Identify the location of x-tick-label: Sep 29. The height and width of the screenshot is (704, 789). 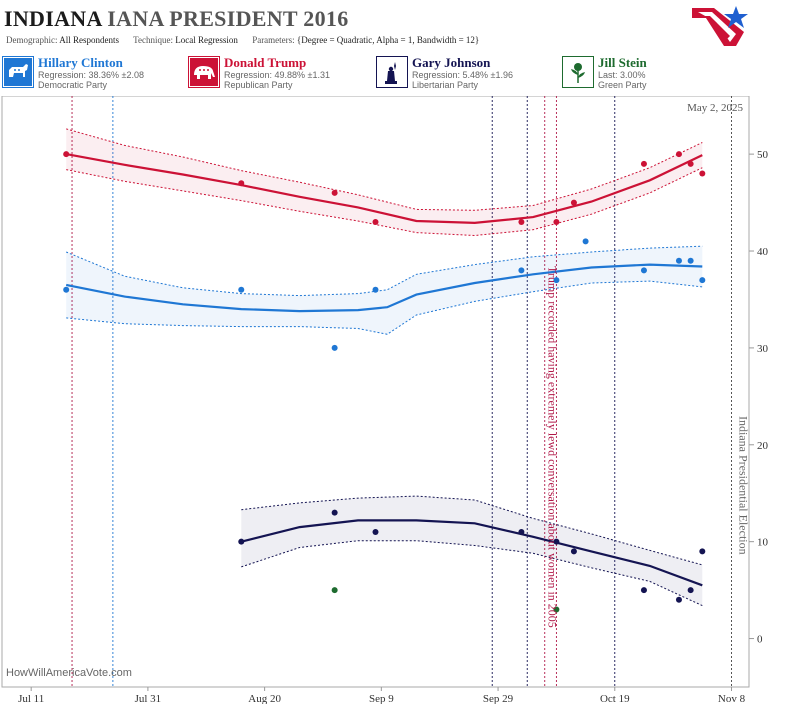
(498, 698).